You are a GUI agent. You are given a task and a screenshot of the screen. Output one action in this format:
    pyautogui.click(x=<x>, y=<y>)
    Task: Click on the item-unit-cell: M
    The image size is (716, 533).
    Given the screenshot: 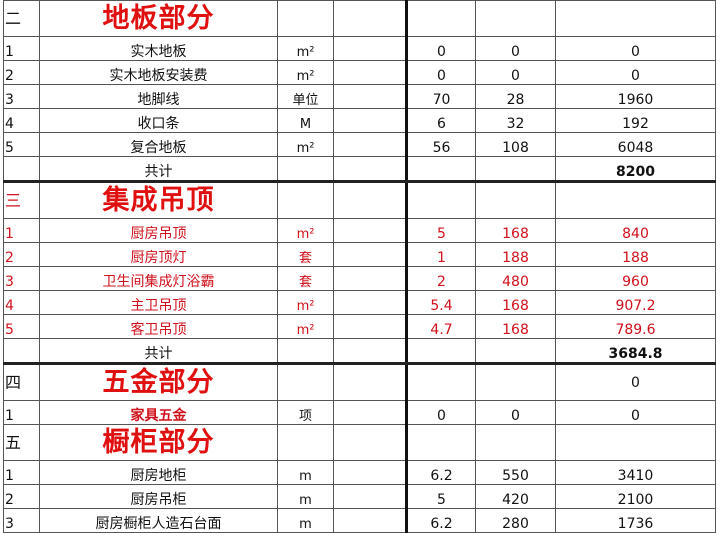 What is the action you would take?
    pyautogui.click(x=305, y=120)
    